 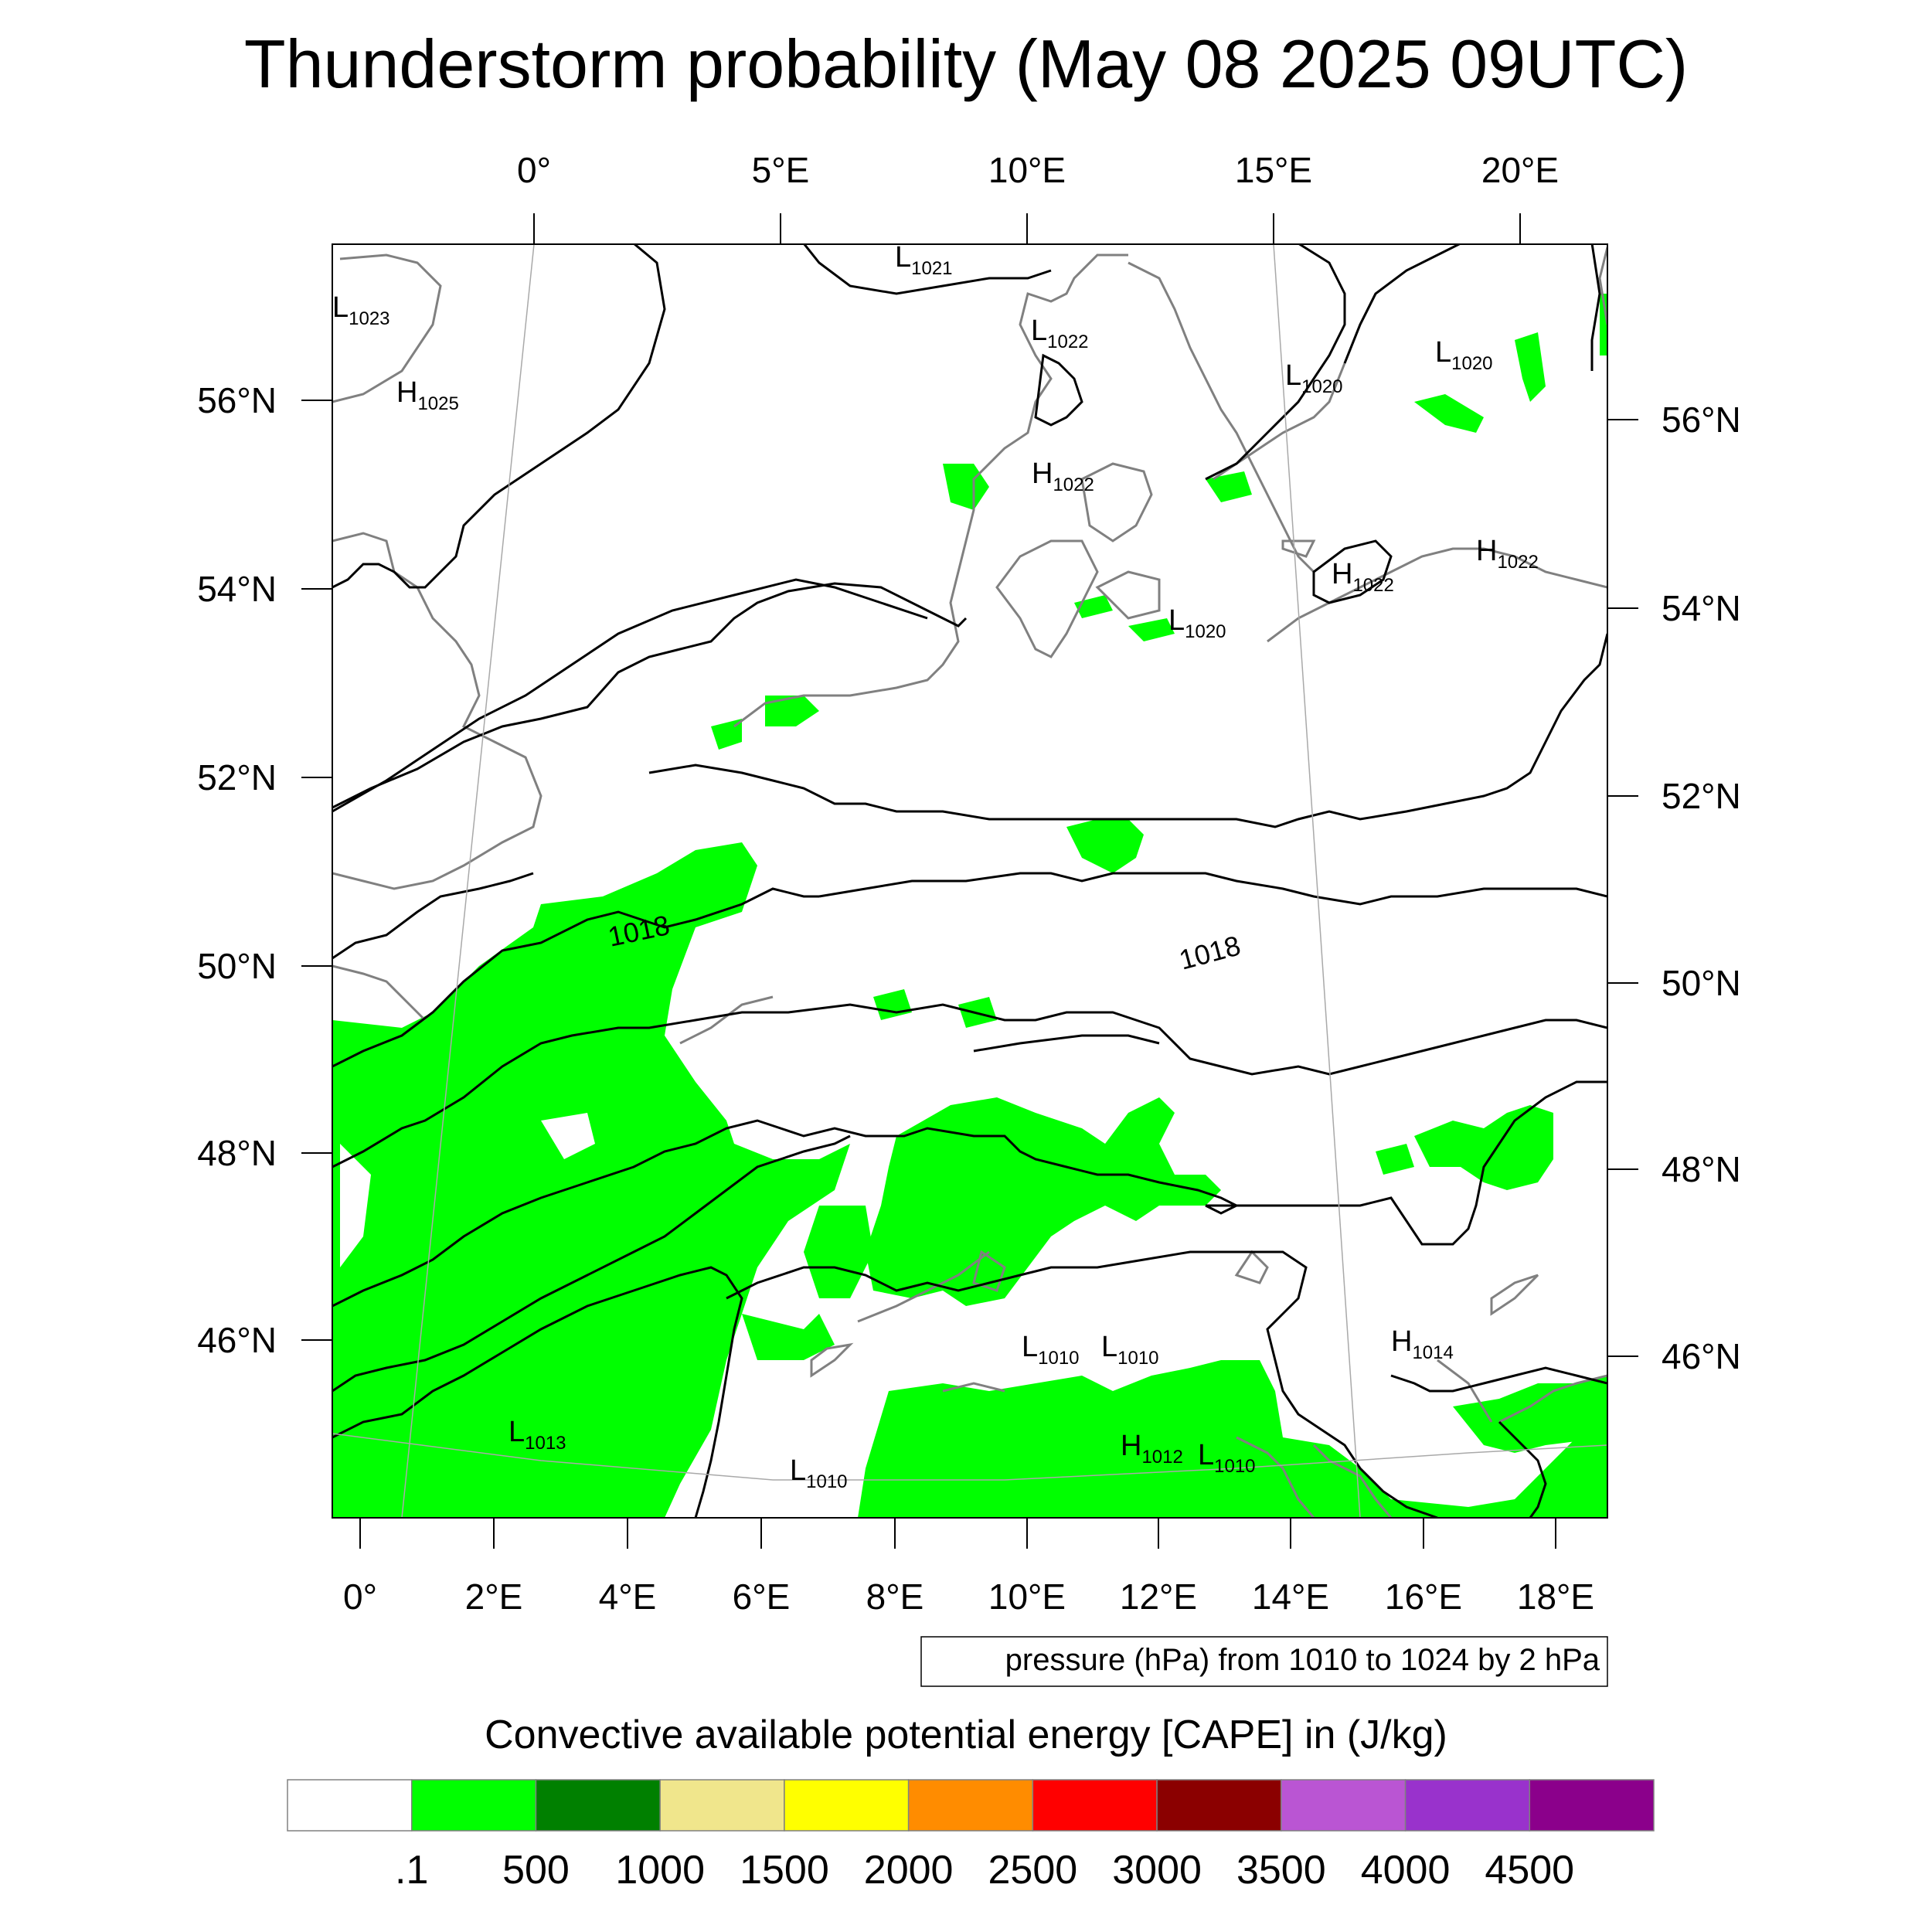 I want to click on tick-label: 4°E, so click(x=628, y=1597).